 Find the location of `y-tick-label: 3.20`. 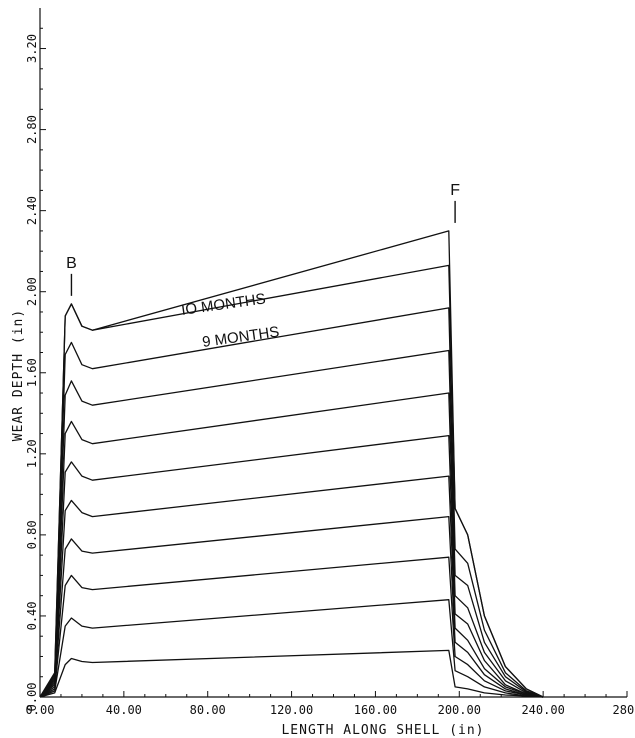

y-tick-label: 3.20 is located at coordinates (32, 48).